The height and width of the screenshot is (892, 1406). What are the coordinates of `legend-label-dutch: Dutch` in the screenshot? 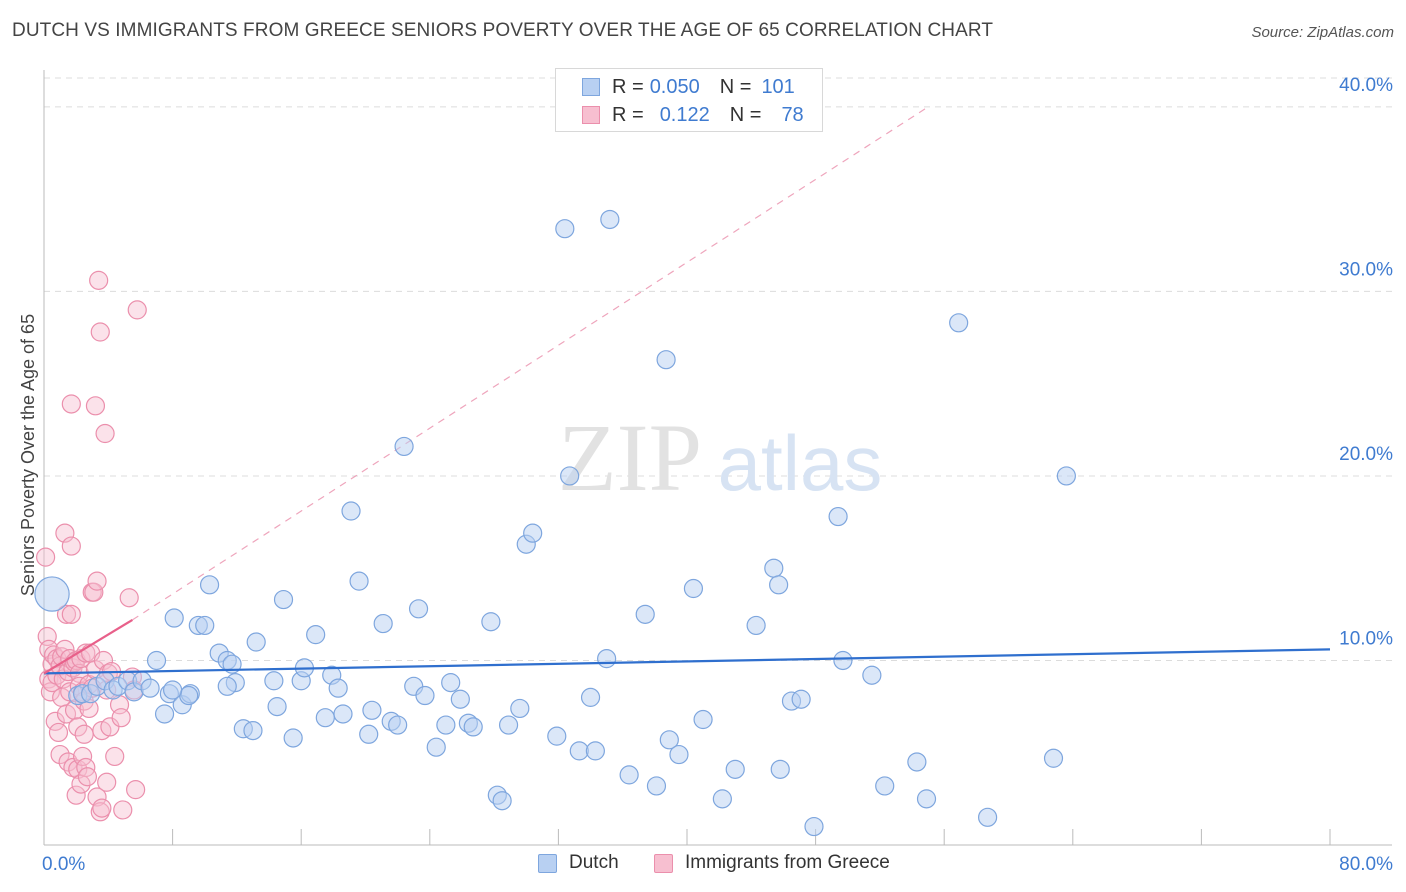 It's located at (594, 862).